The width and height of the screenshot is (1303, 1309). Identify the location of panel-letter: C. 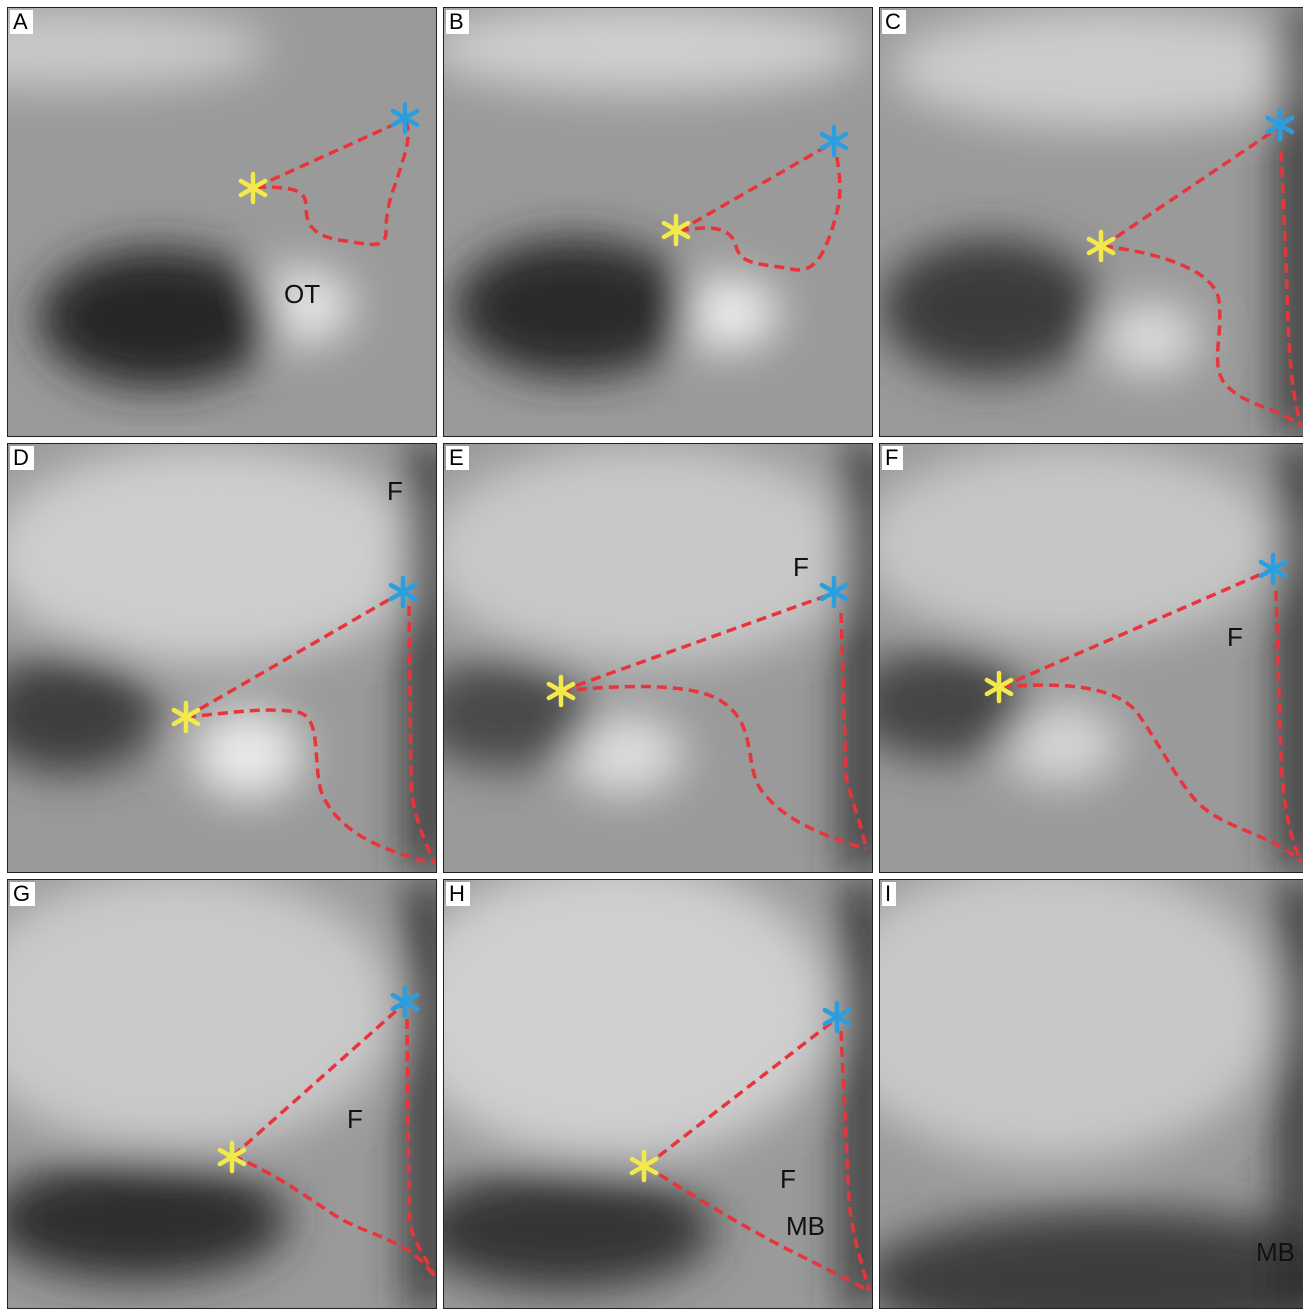
(894, 22).